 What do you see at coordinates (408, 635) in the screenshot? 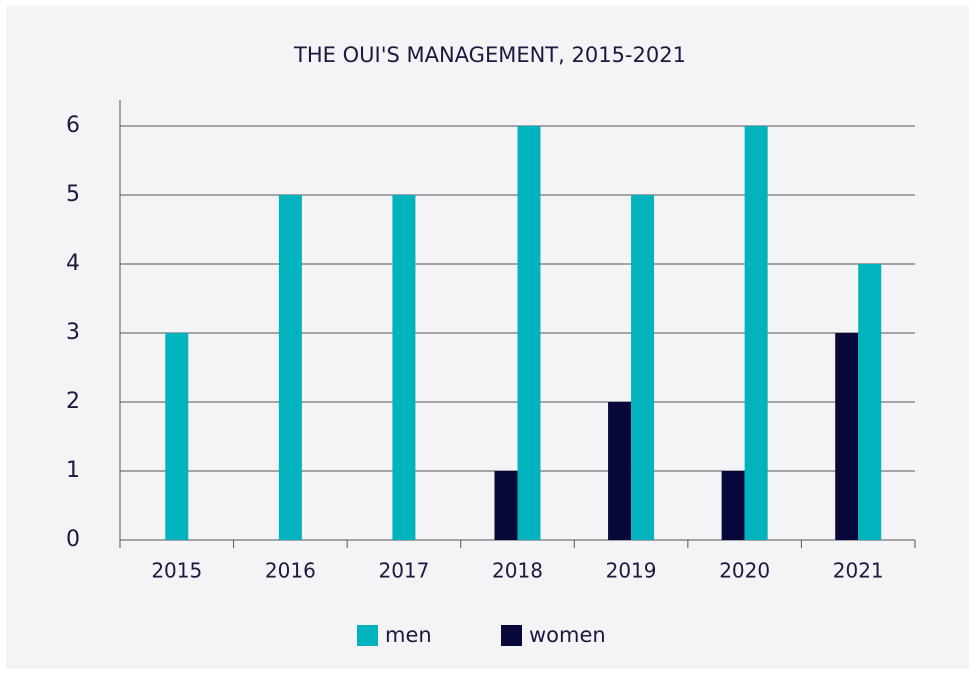
I see `legend-label: men` at bounding box center [408, 635].